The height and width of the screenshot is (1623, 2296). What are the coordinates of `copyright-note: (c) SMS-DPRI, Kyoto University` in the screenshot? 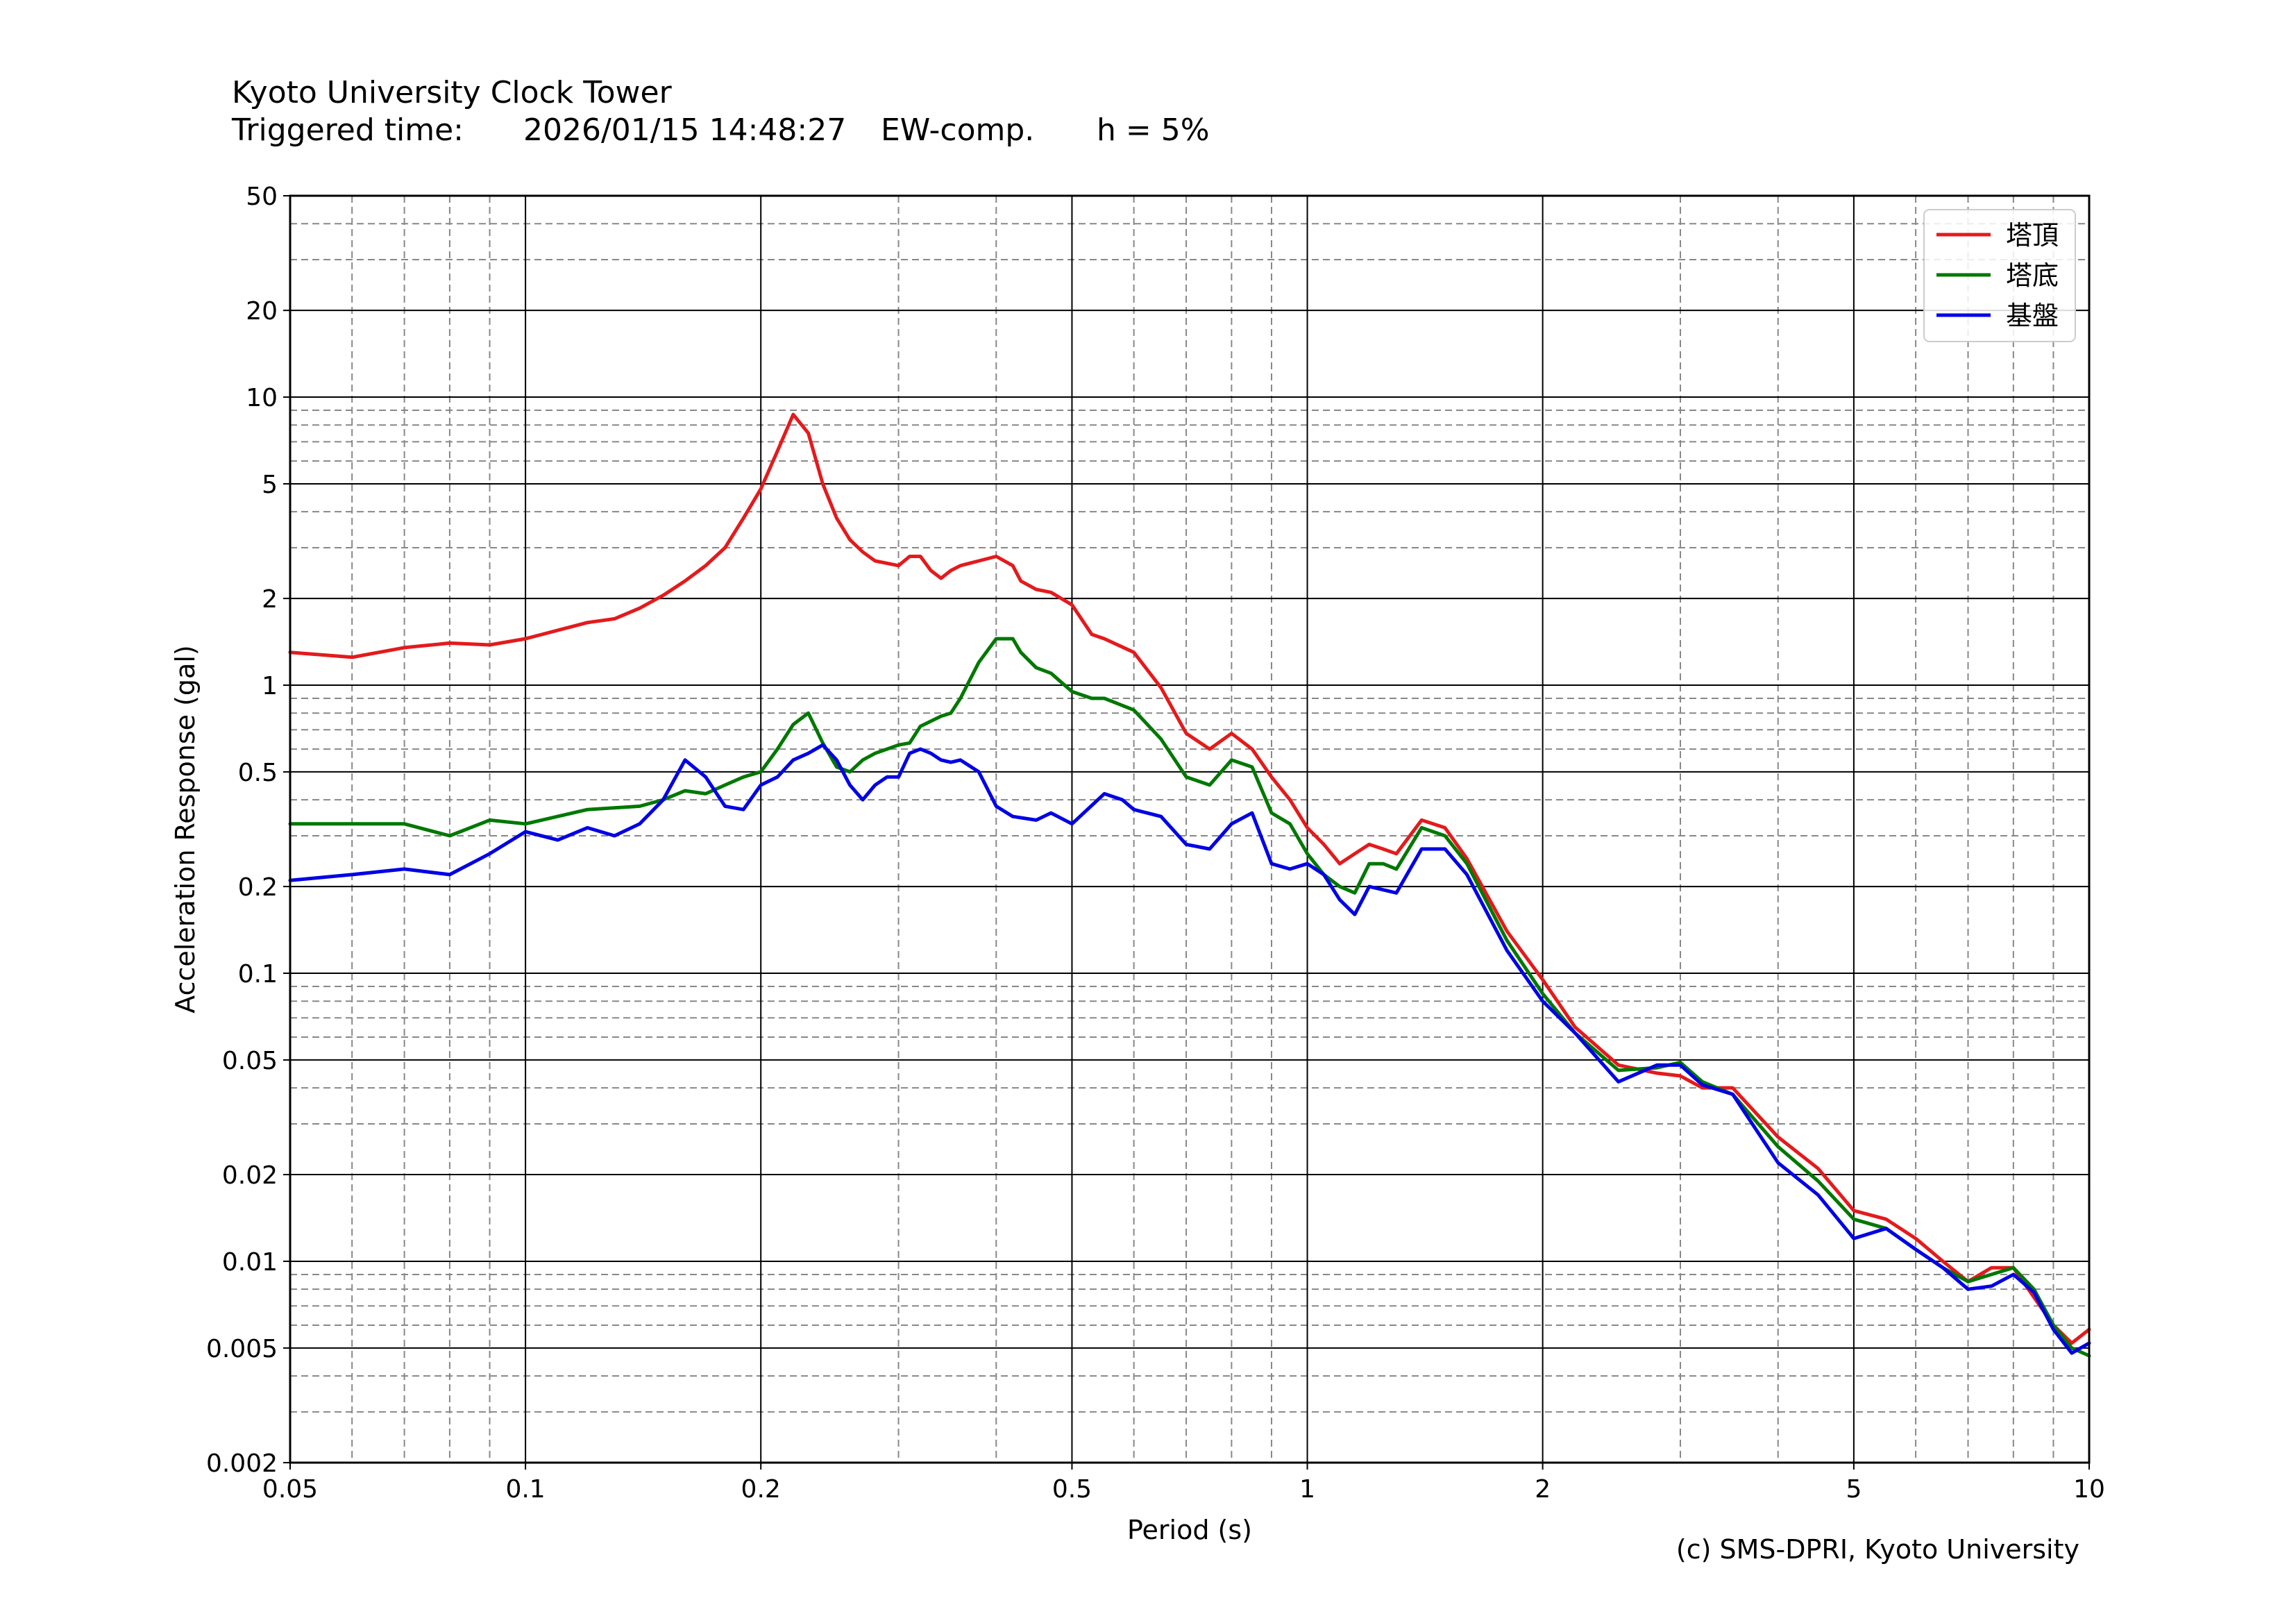 It's located at (1877, 1549).